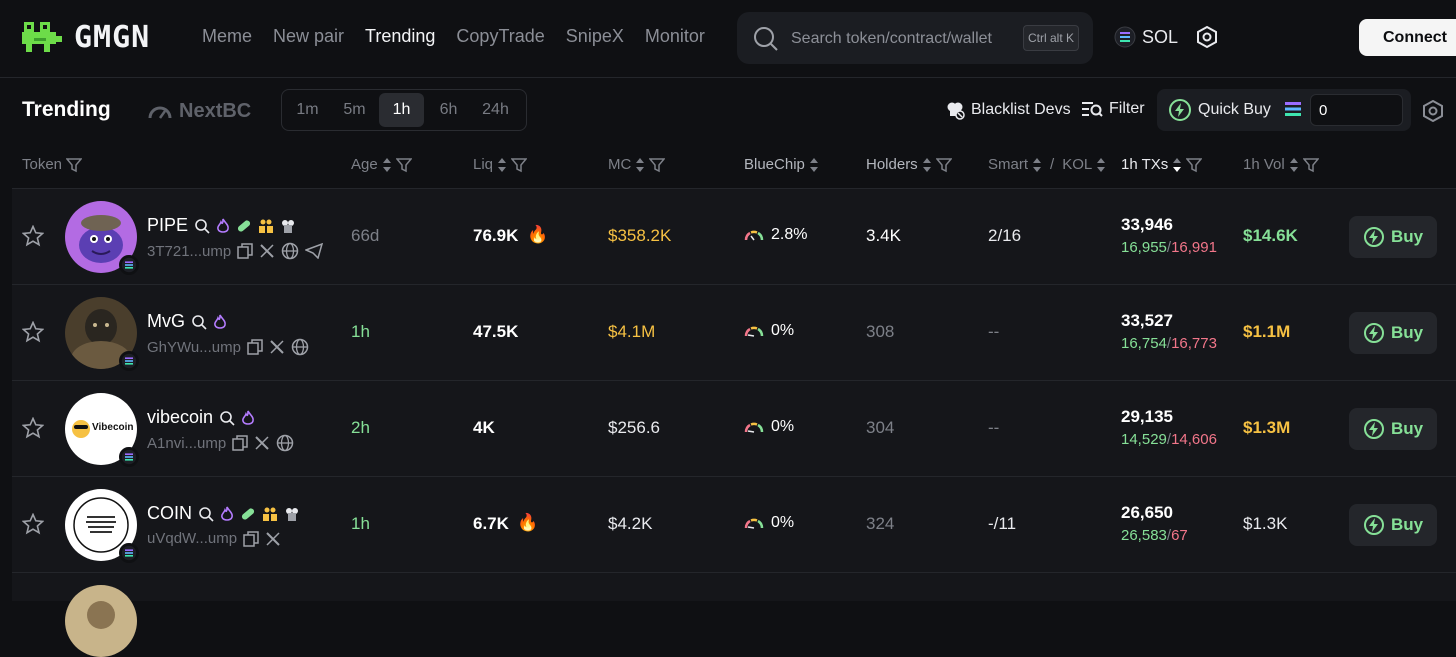  I want to click on chain-selector: SOL, so click(1146, 37).